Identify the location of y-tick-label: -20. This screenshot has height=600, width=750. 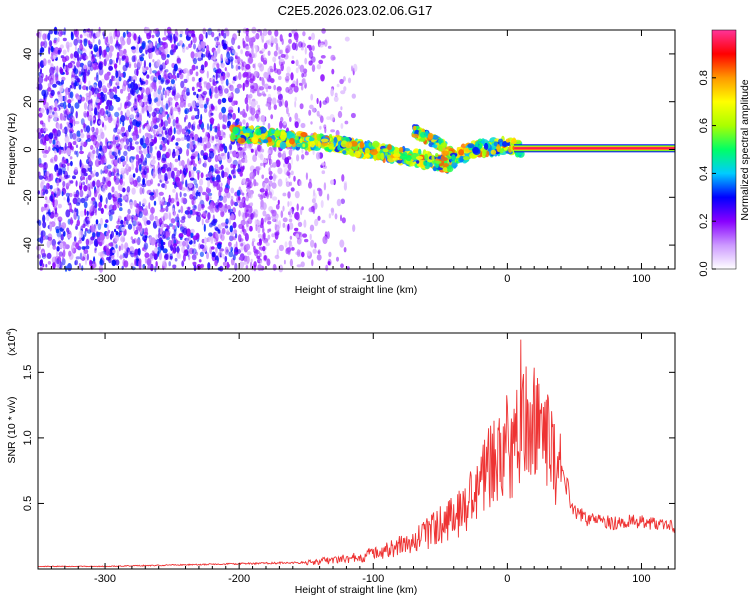
(28, 197).